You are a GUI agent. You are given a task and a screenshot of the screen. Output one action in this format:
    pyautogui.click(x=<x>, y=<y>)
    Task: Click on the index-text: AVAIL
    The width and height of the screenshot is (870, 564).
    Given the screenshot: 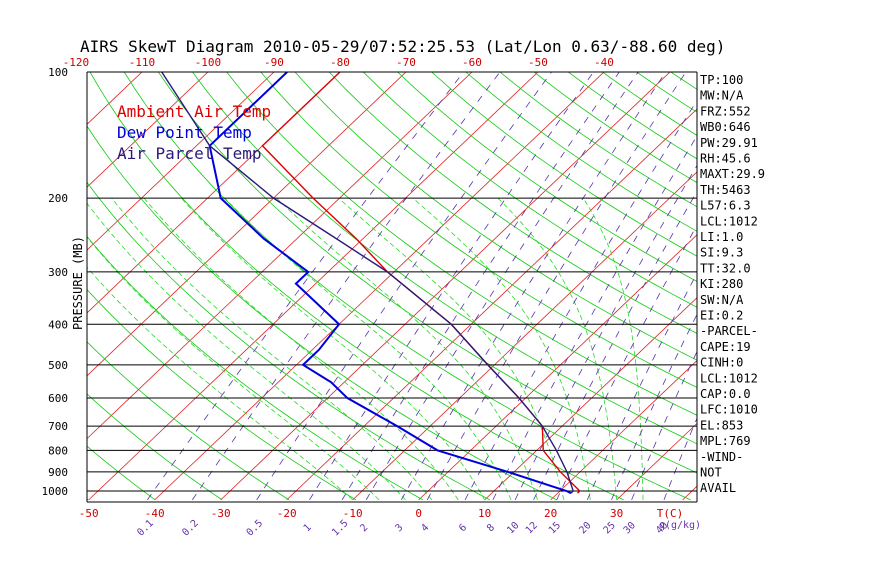 What is the action you would take?
    pyautogui.click(x=718, y=488)
    